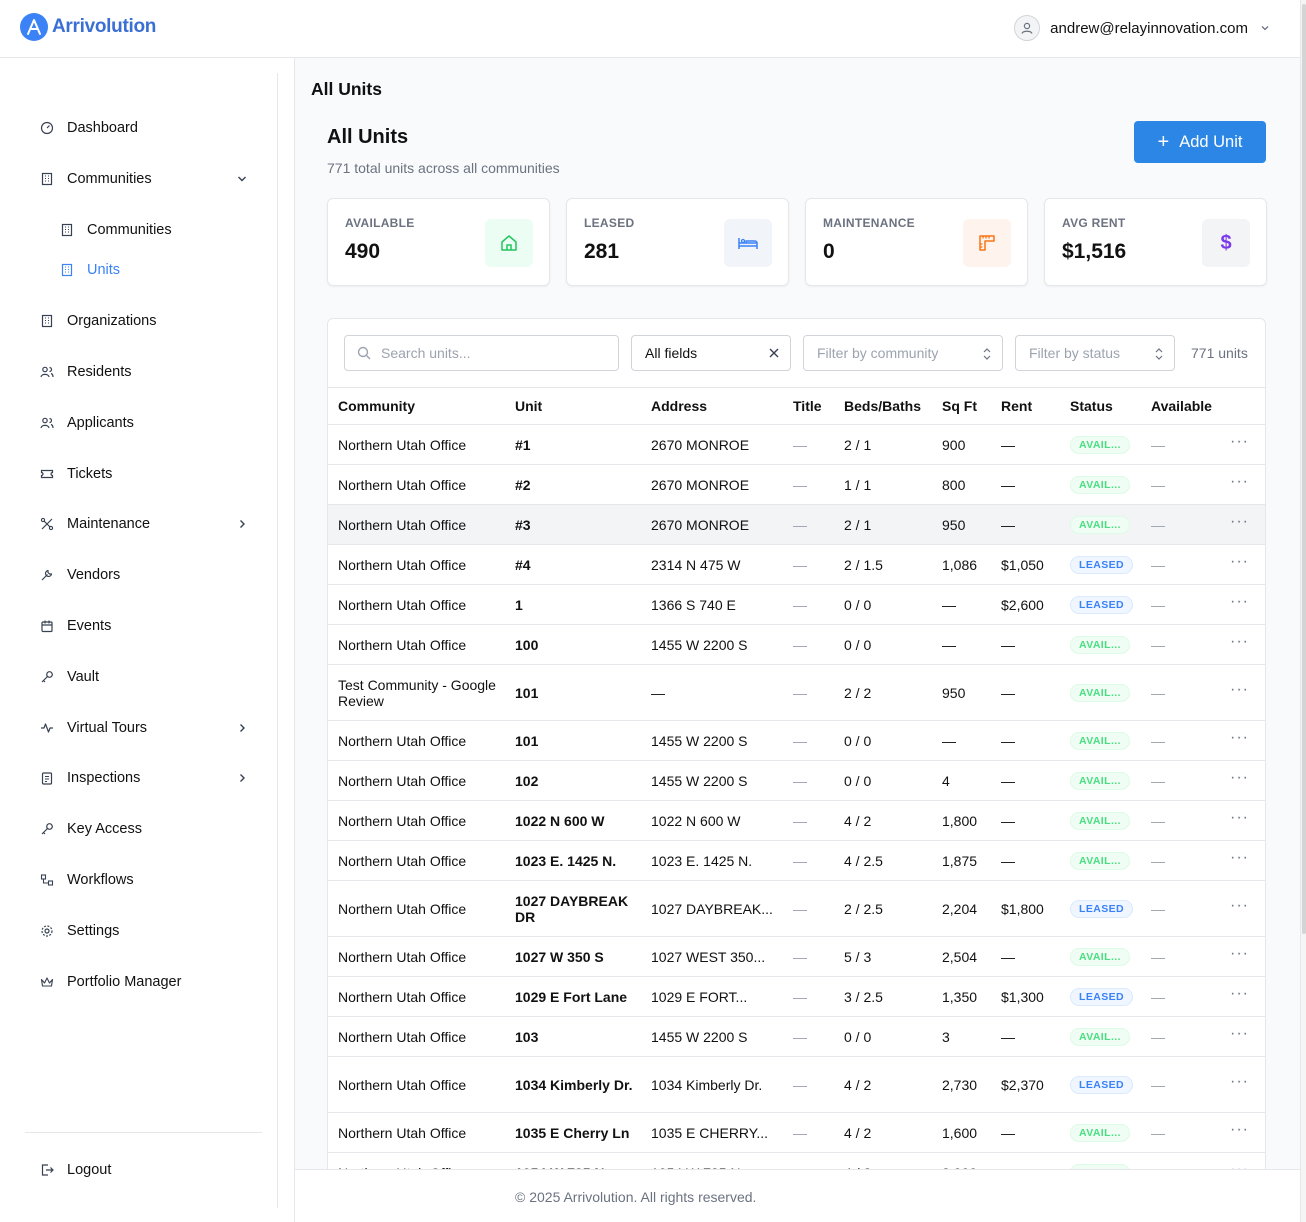 The image size is (1306, 1222). What do you see at coordinates (1190, 860) in the screenshot?
I see `cell-available: —` at bounding box center [1190, 860].